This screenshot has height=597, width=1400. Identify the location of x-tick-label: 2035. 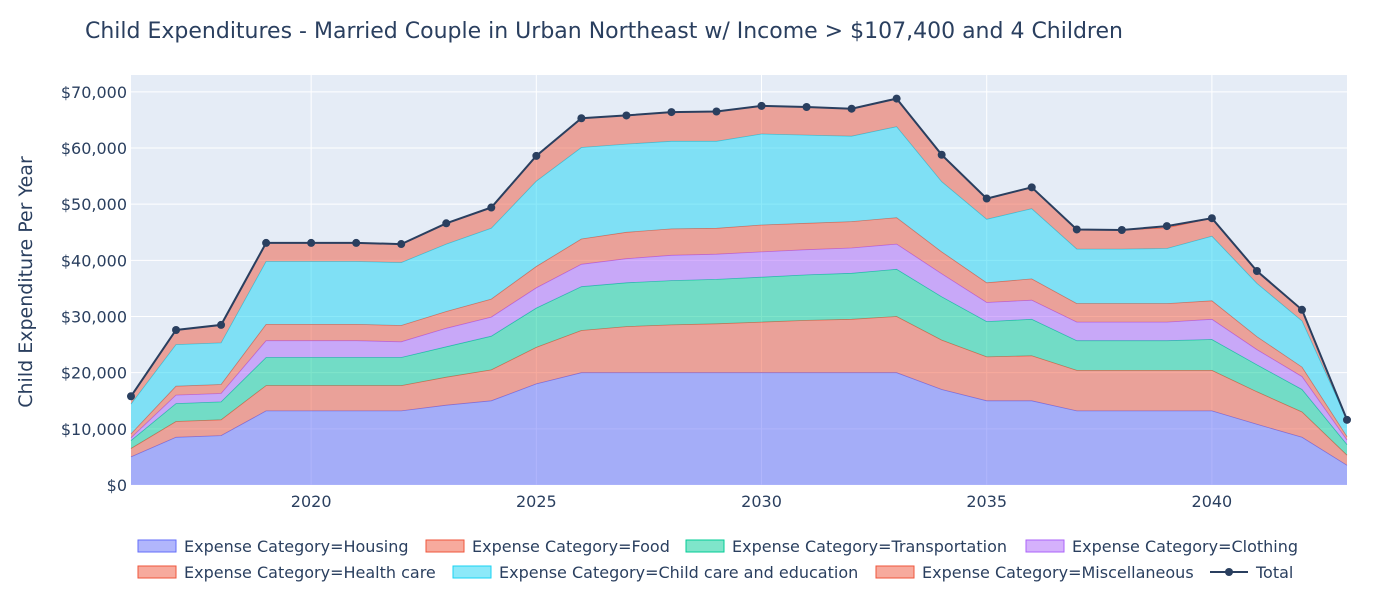
(986, 501).